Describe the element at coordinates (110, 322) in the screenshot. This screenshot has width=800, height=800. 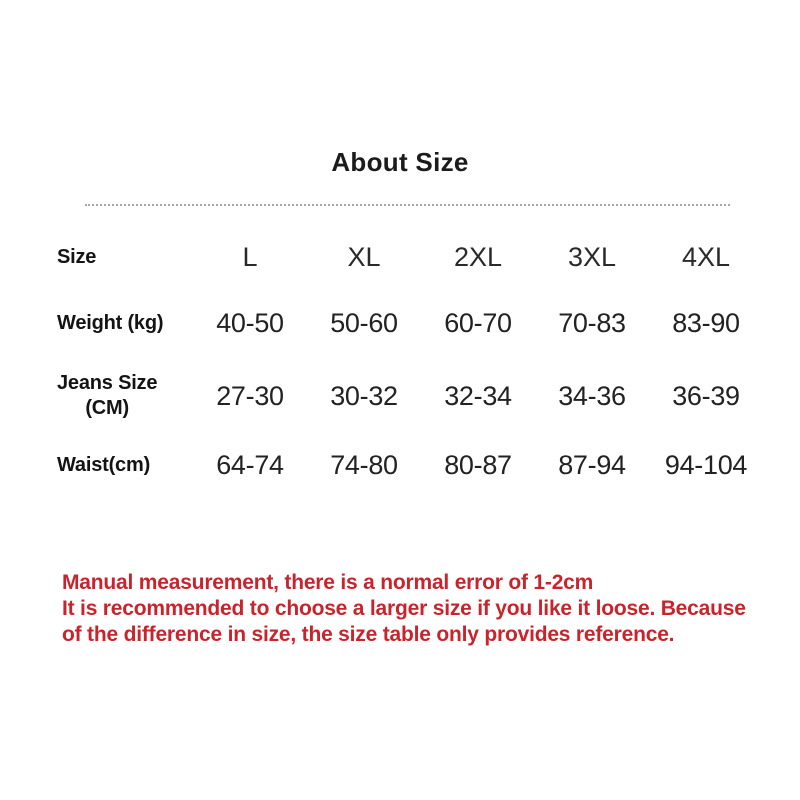
I see `row-label-weight: Weight (kg)` at that location.